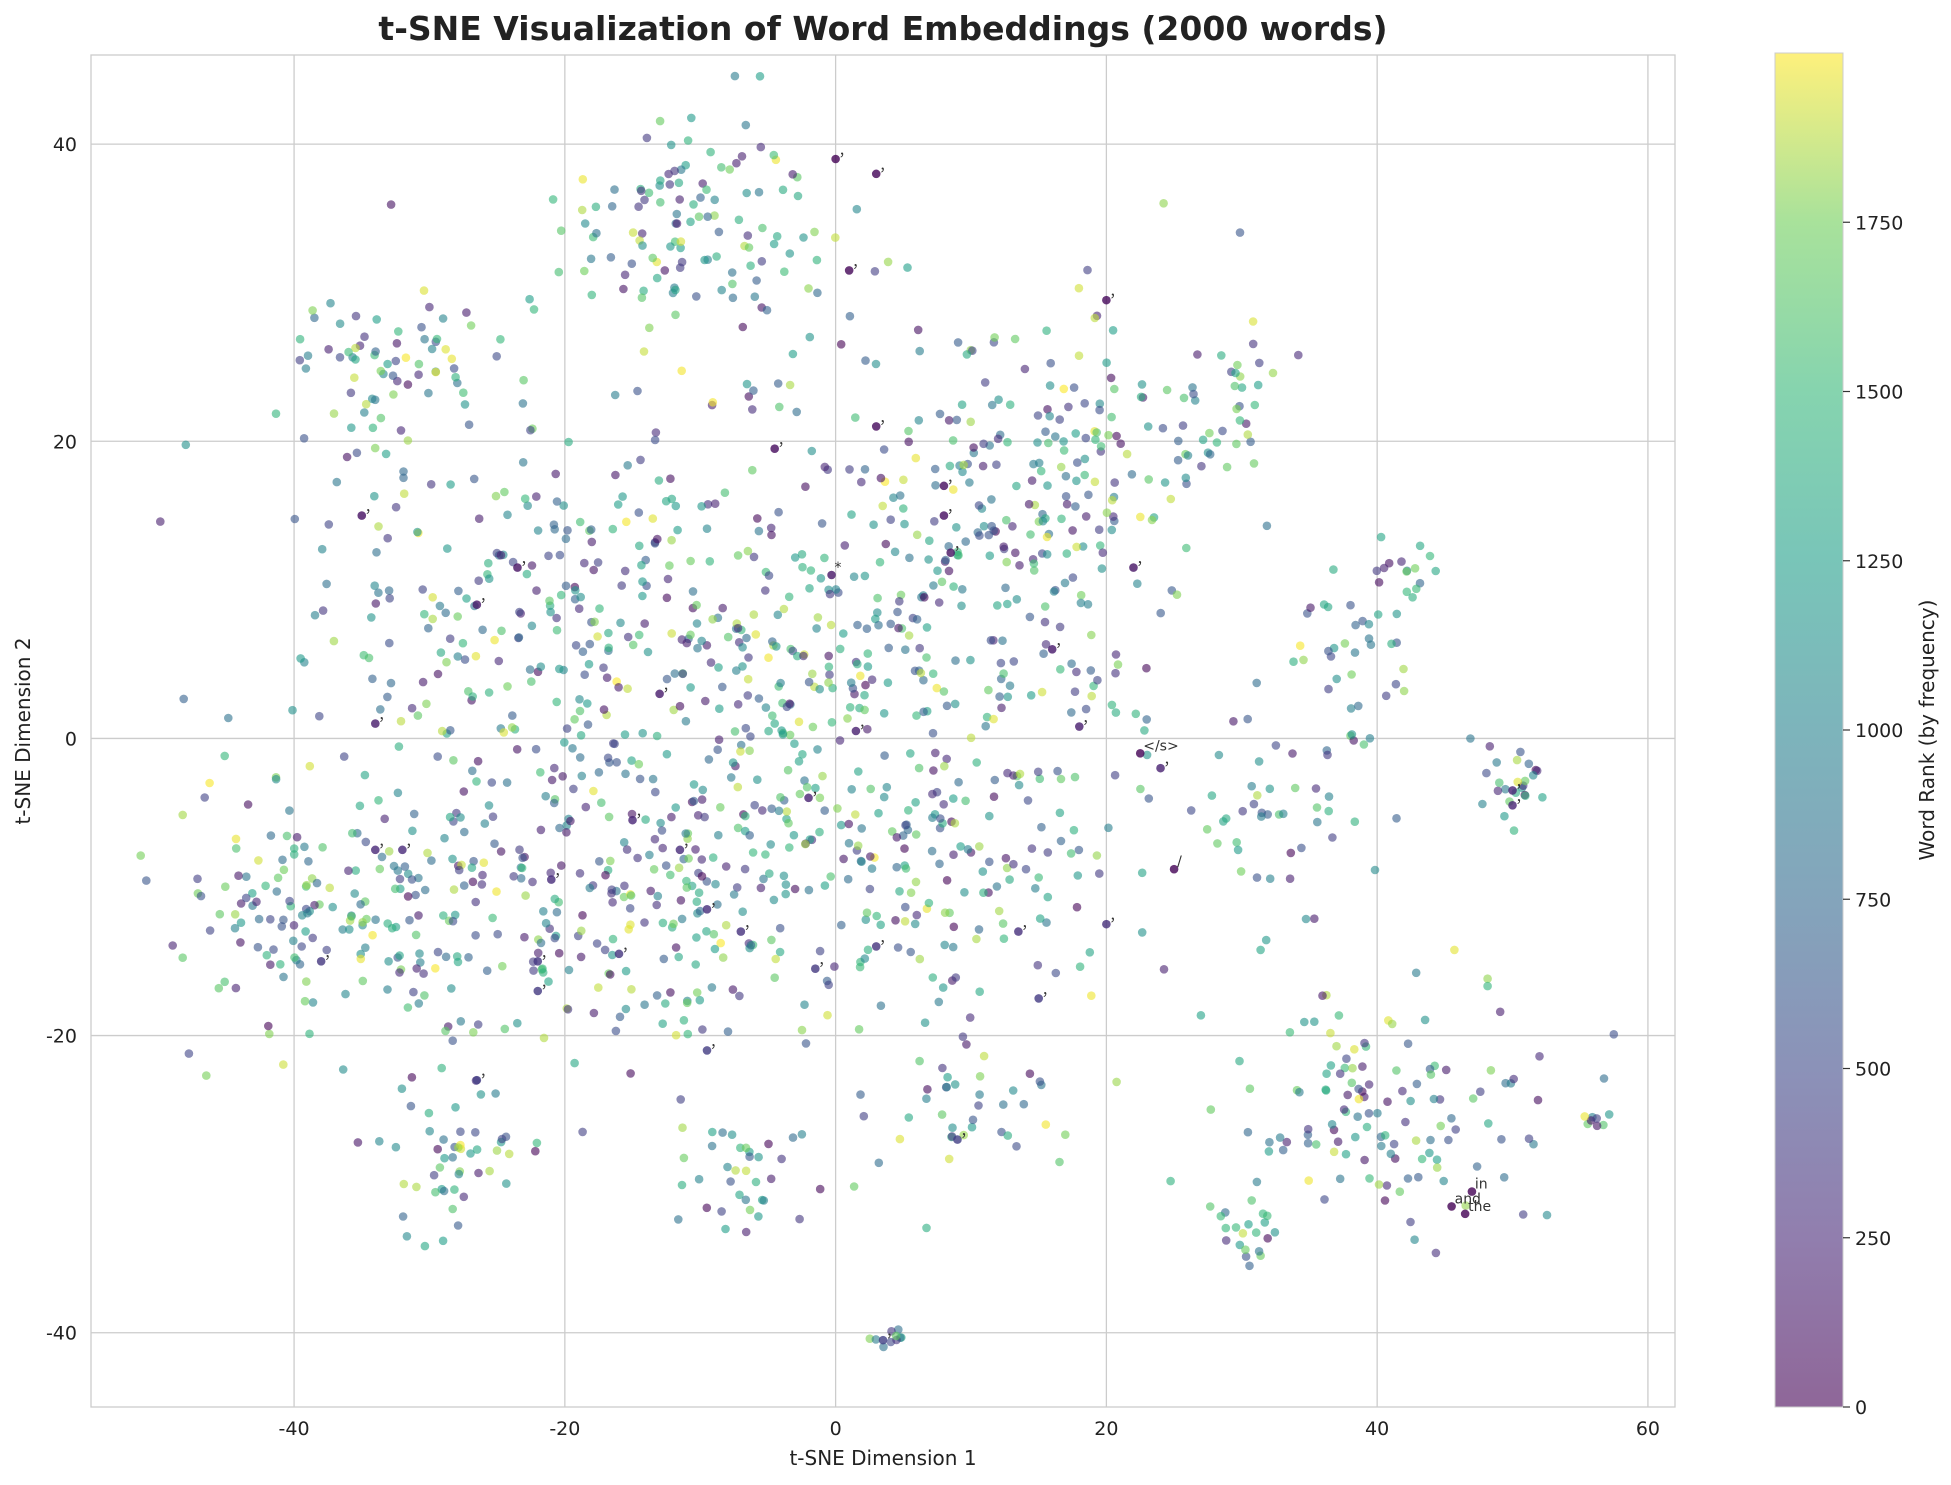  Describe the element at coordinates (1873, 1239) in the screenshot. I see `colorbar-tick-label: 250` at that location.